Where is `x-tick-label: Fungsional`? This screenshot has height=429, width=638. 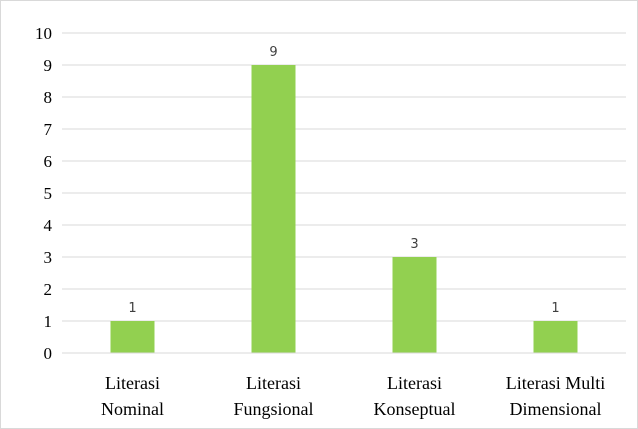 x-tick-label: Fungsional is located at coordinates (273, 409).